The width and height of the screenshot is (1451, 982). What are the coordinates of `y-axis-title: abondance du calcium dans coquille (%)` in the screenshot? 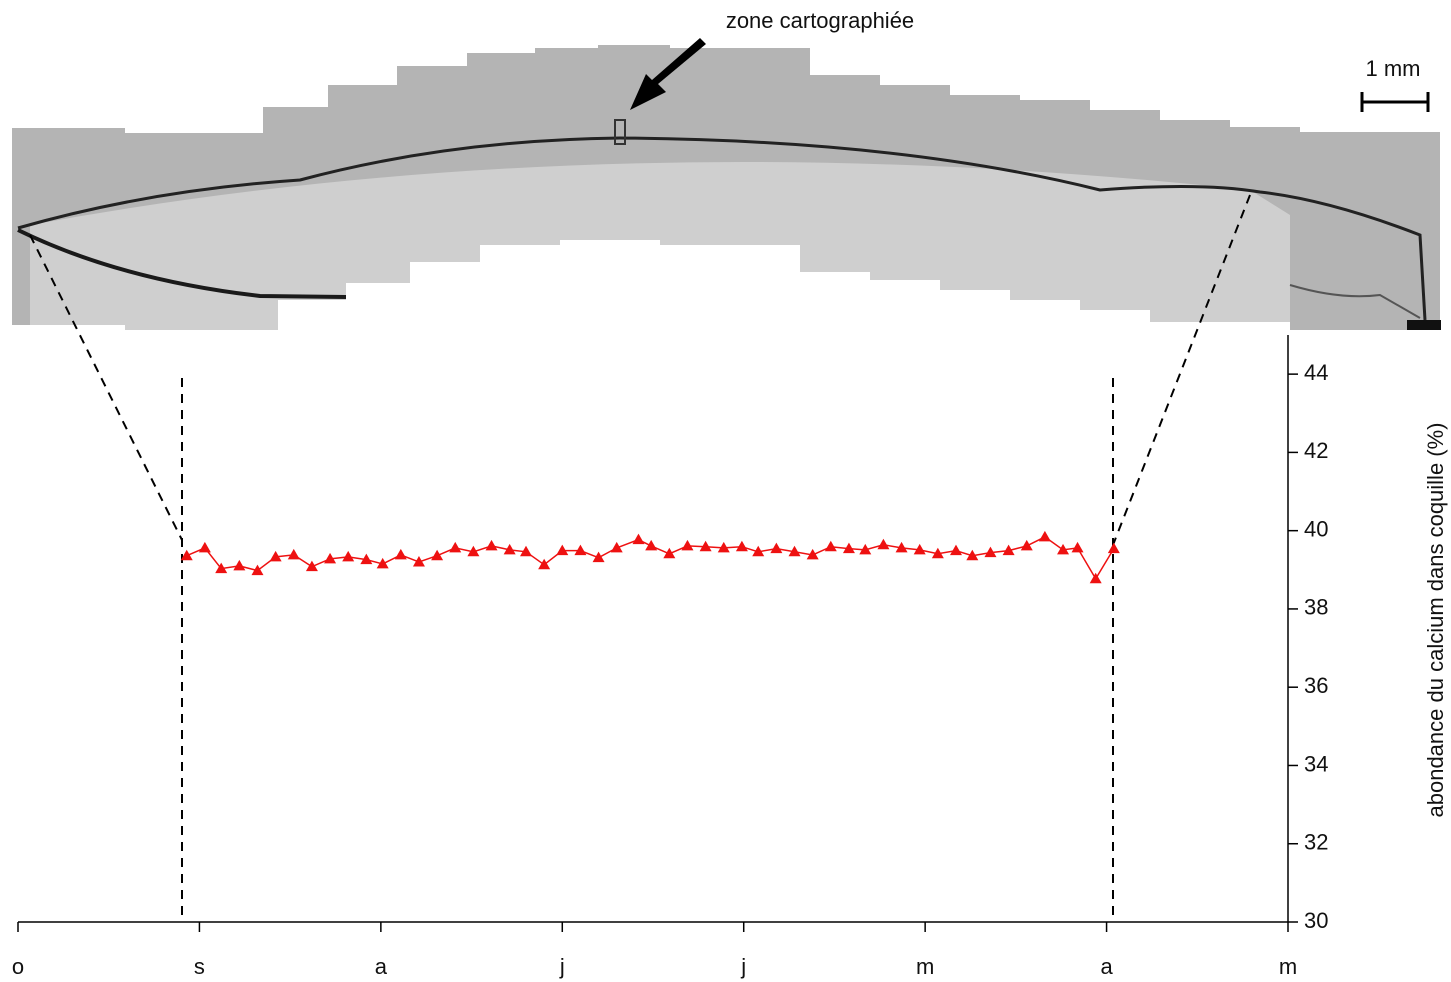 It's located at (1435, 619).